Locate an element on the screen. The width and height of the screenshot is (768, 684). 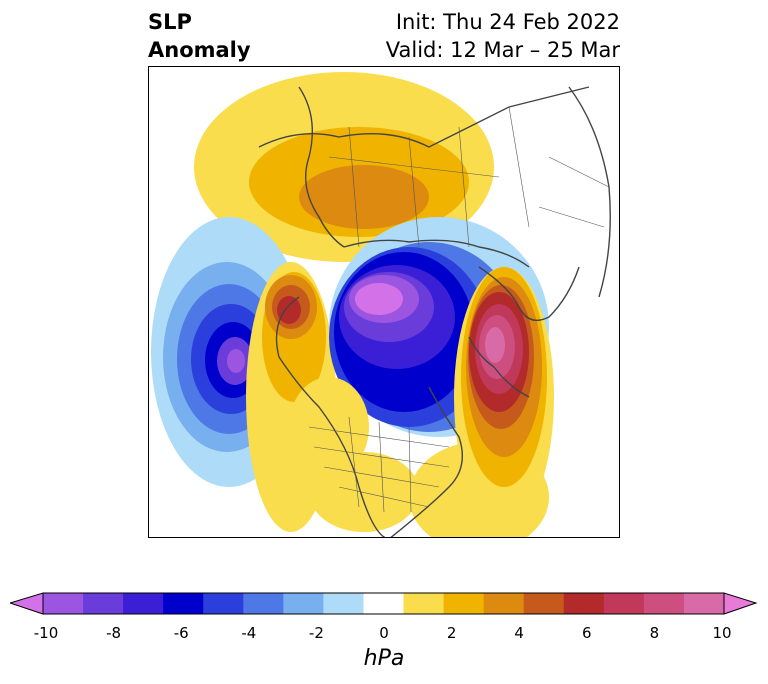
title-field-line1: SLP is located at coordinates (170, 22).